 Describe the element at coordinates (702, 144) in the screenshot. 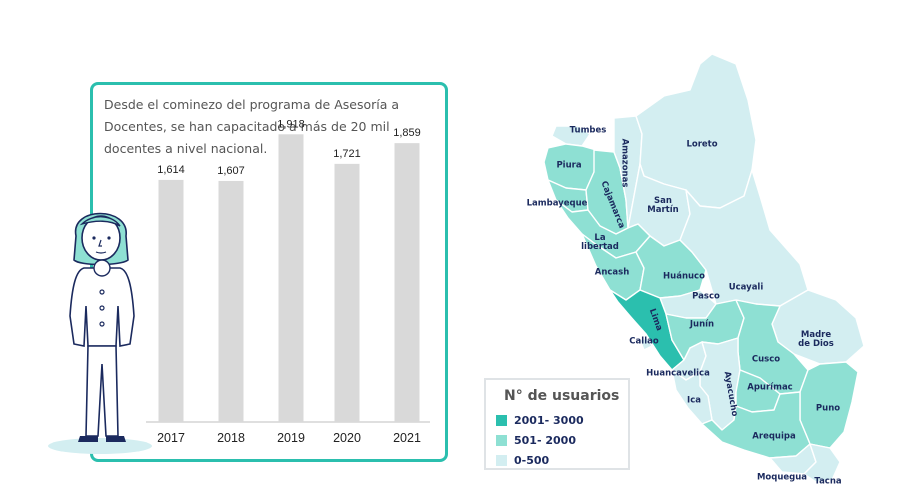

I see `region-label-loreto: Loreto` at that location.